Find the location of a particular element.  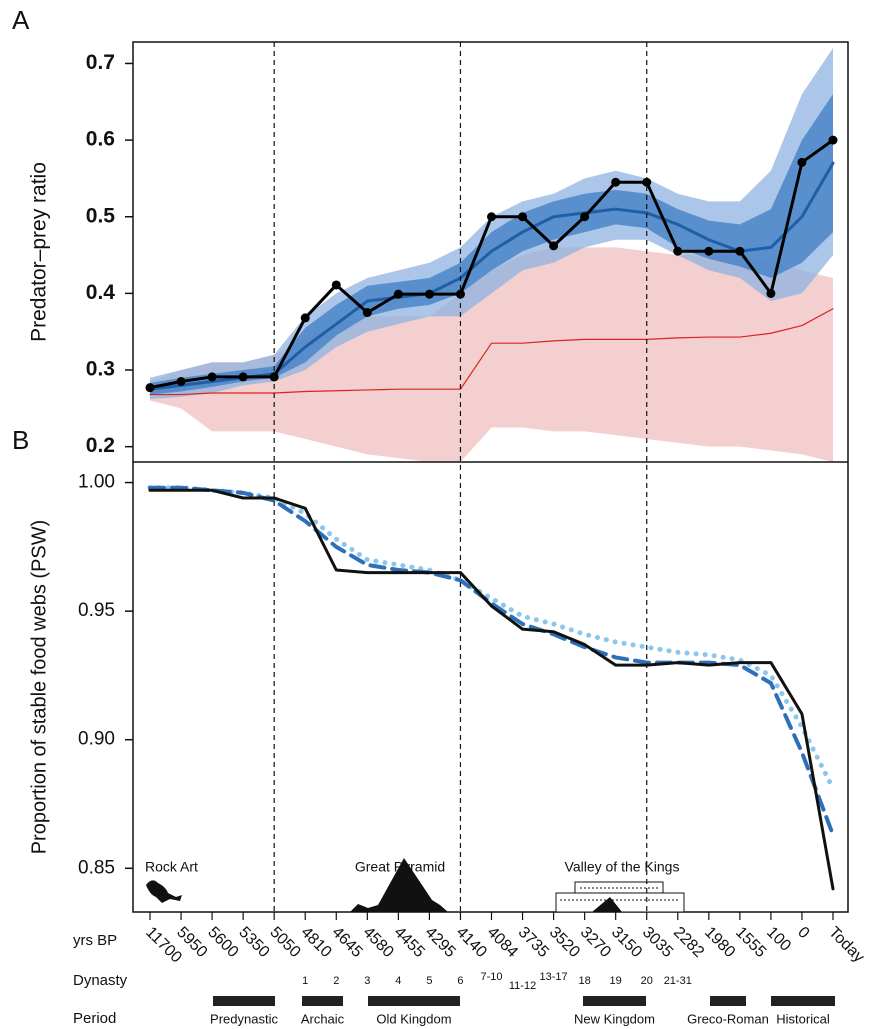

y-tick-label: 1.00 is located at coordinates (96, 482).